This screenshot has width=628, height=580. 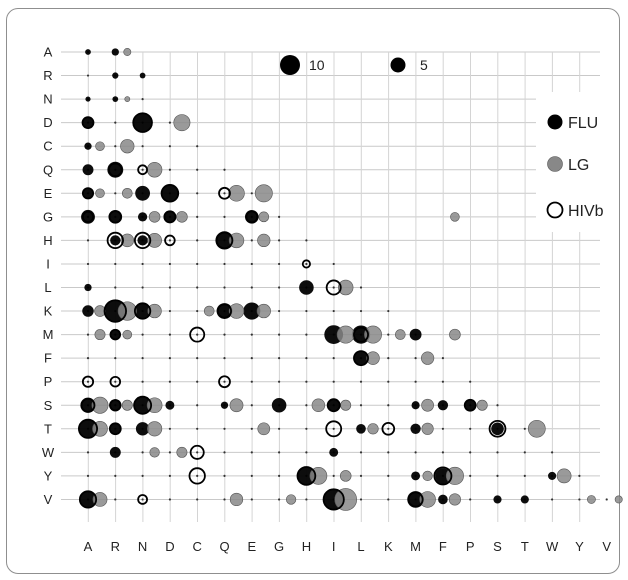 I want to click on point-LG-Q-S, so click(x=236, y=405).